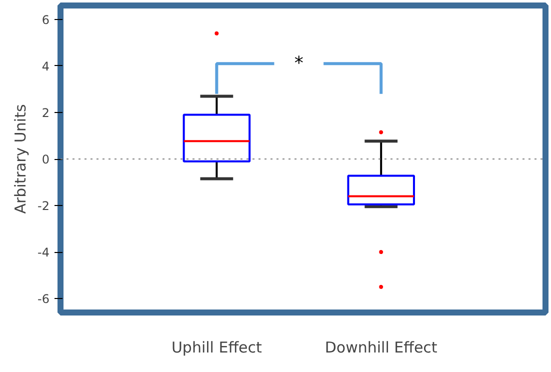 This screenshot has width=551, height=372. Describe the element at coordinates (46, 159) in the screenshot. I see `y-tick-label: 0` at that location.